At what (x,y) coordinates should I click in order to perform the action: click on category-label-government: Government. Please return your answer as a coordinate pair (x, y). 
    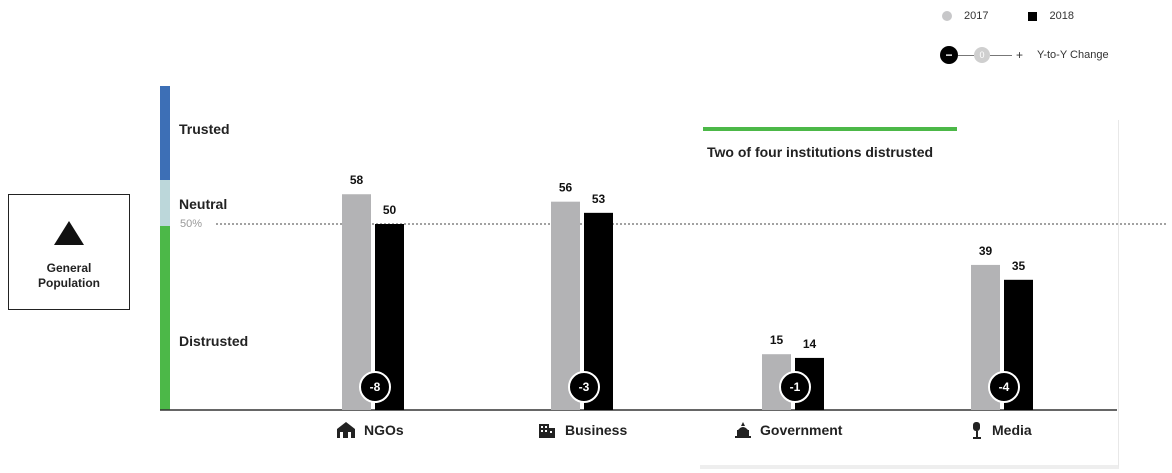
    Looking at the image, I should click on (801, 430).